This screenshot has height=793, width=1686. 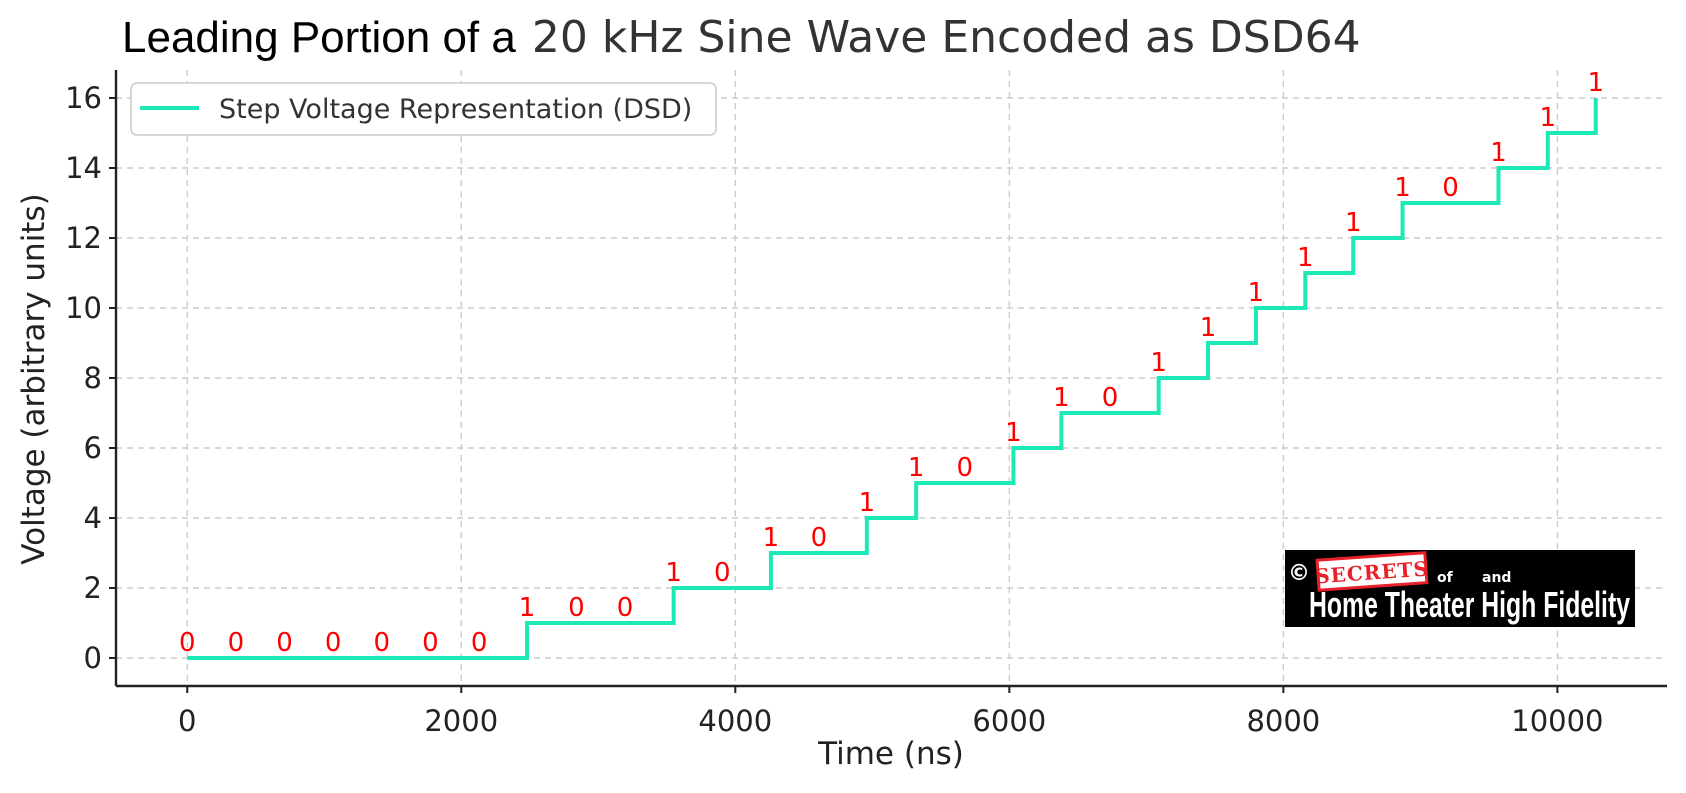 I want to click on y-tick-label: 6, so click(x=93, y=448).